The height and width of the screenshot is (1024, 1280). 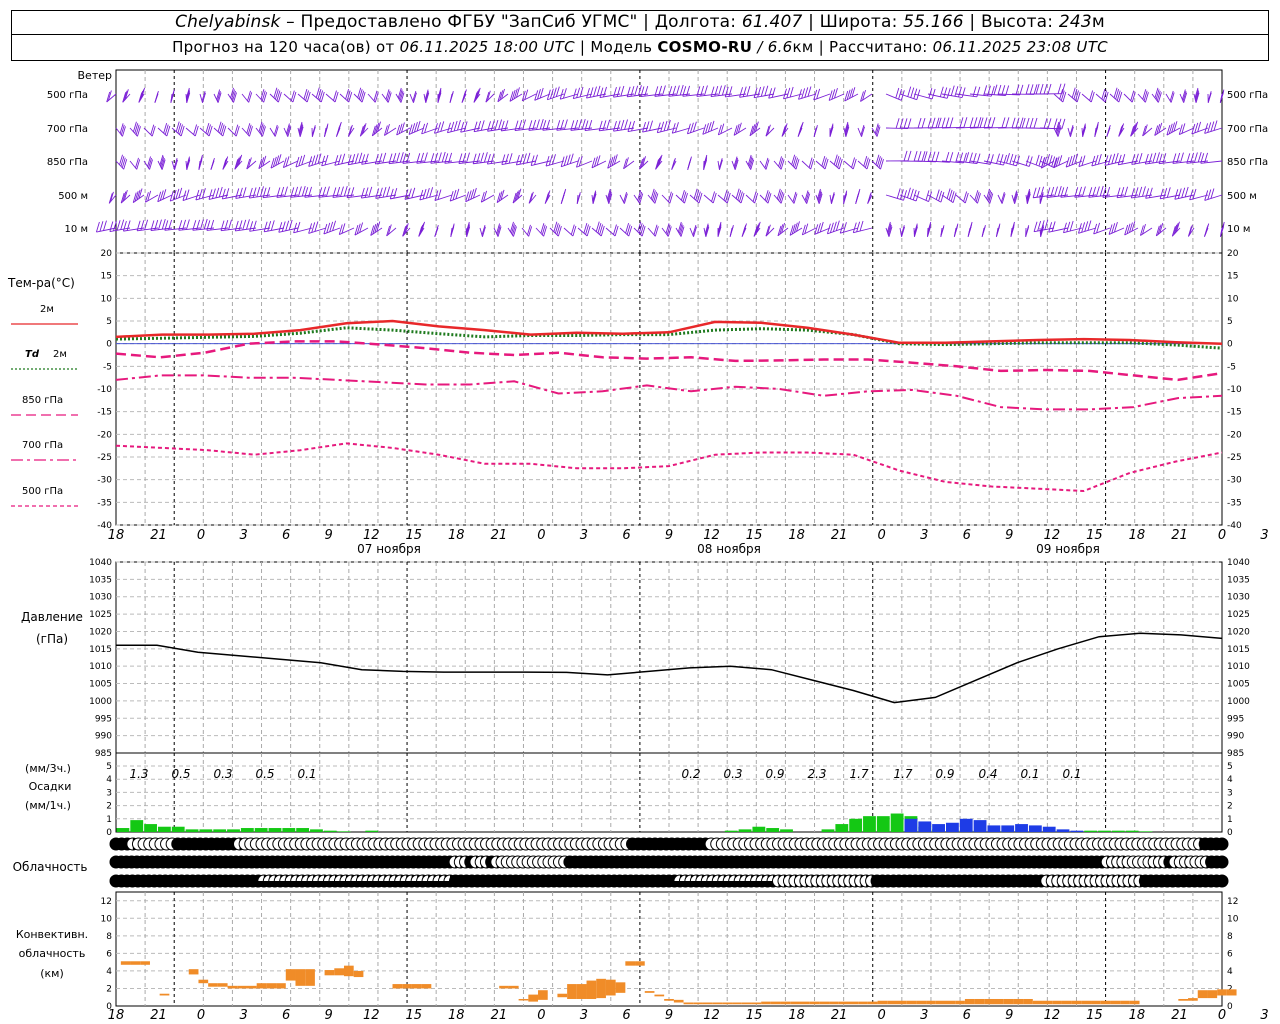 What do you see at coordinates (1230, 793) in the screenshot?
I see `precip-tick-right: 3` at bounding box center [1230, 793].